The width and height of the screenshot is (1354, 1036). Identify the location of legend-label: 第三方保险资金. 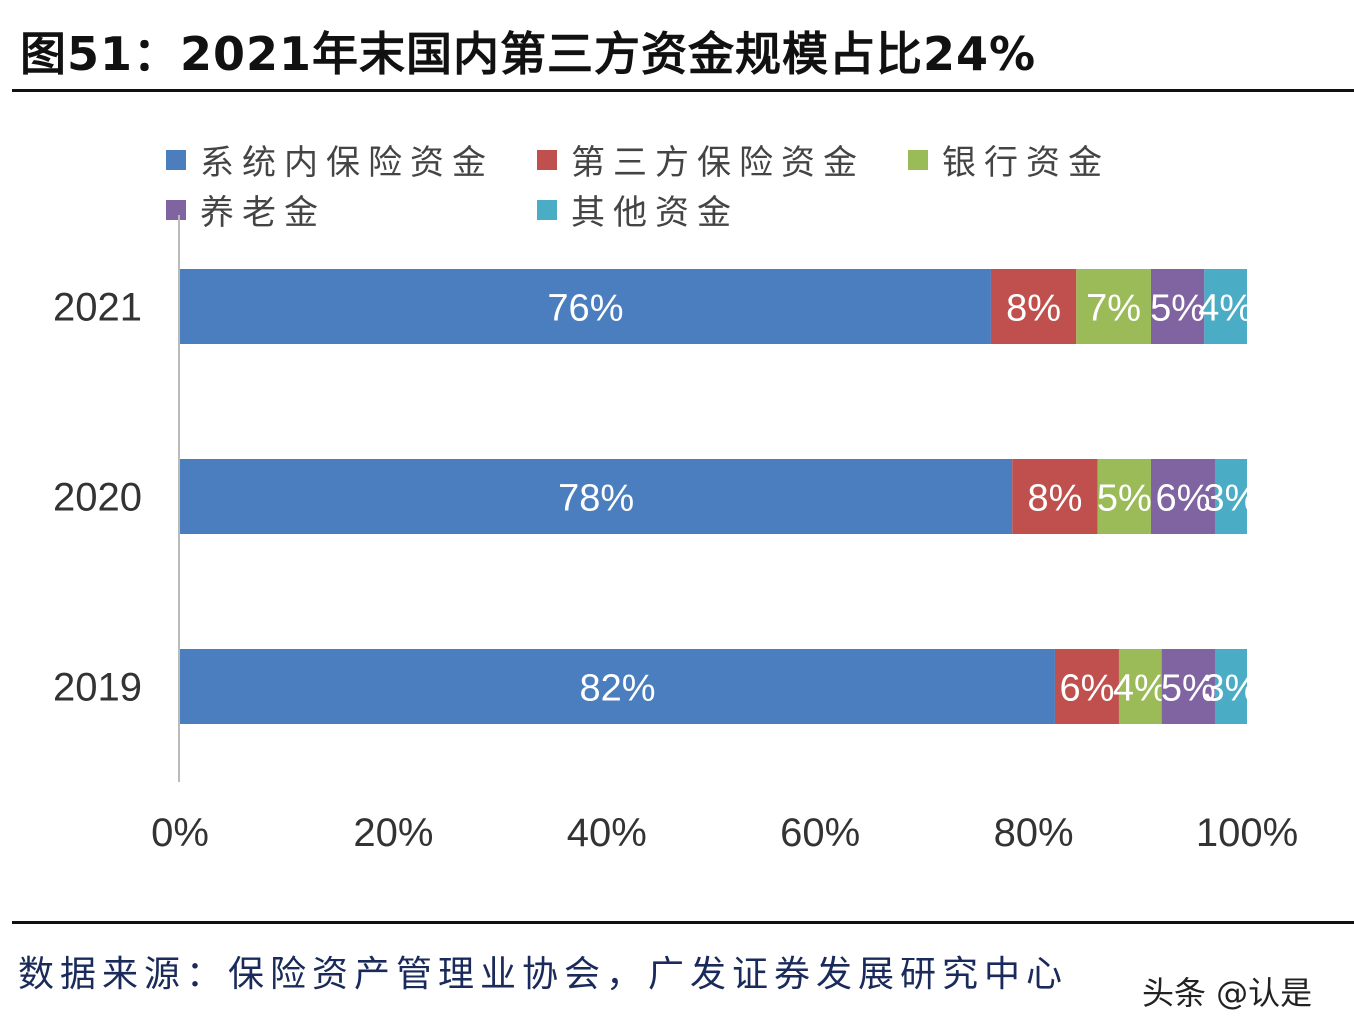
(718, 163).